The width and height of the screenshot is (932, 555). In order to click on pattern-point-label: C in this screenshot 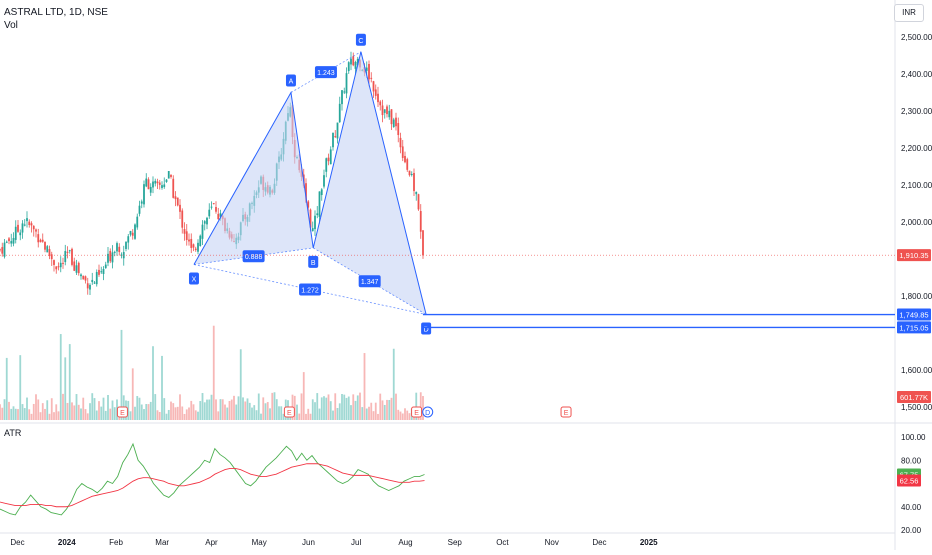, I will do `click(360, 41)`.